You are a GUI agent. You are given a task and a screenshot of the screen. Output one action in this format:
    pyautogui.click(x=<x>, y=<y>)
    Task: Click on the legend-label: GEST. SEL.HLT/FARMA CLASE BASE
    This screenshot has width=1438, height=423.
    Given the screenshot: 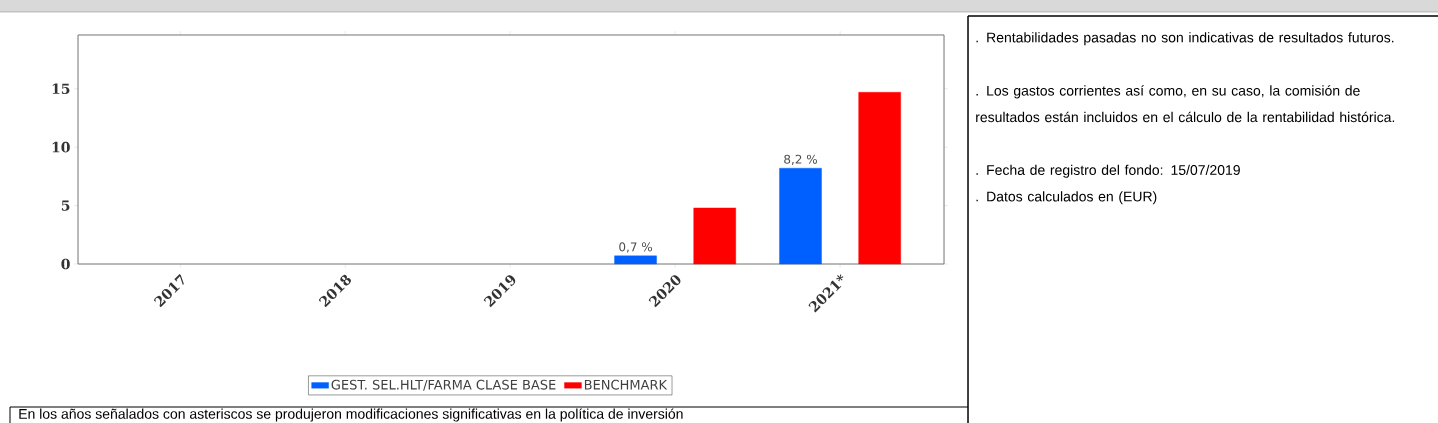 What is the action you would take?
    pyautogui.click(x=443, y=385)
    